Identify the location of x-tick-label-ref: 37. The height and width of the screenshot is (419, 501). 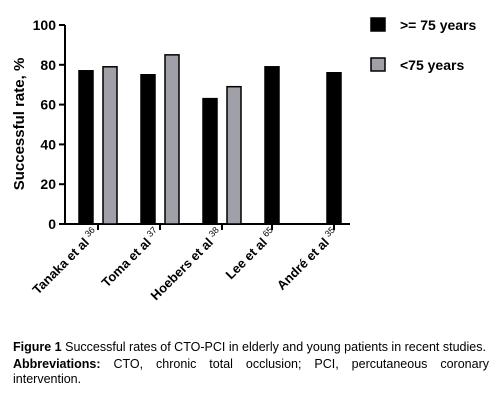
(152, 232).